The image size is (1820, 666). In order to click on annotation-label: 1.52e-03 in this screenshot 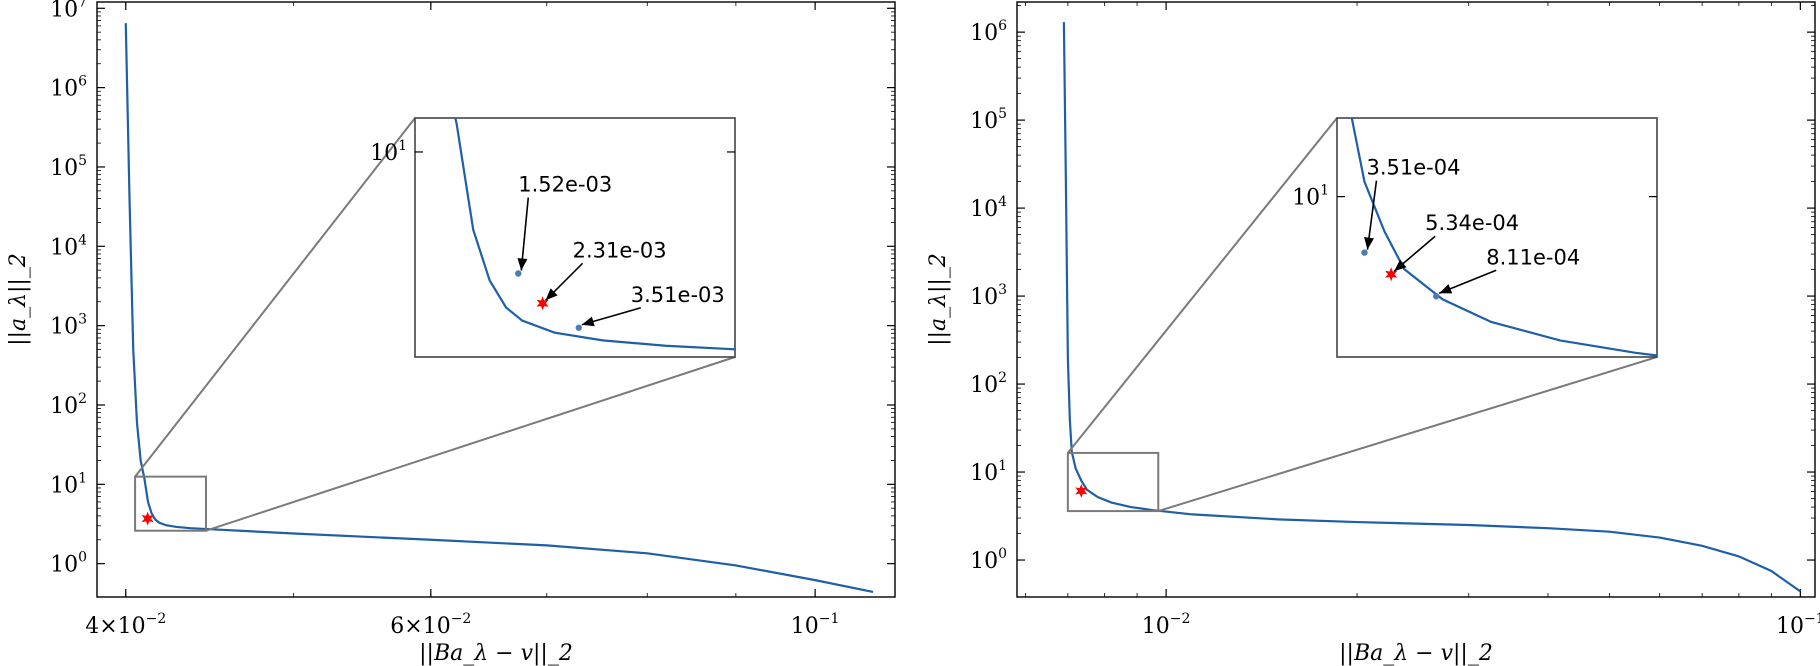, I will do `click(565, 185)`.